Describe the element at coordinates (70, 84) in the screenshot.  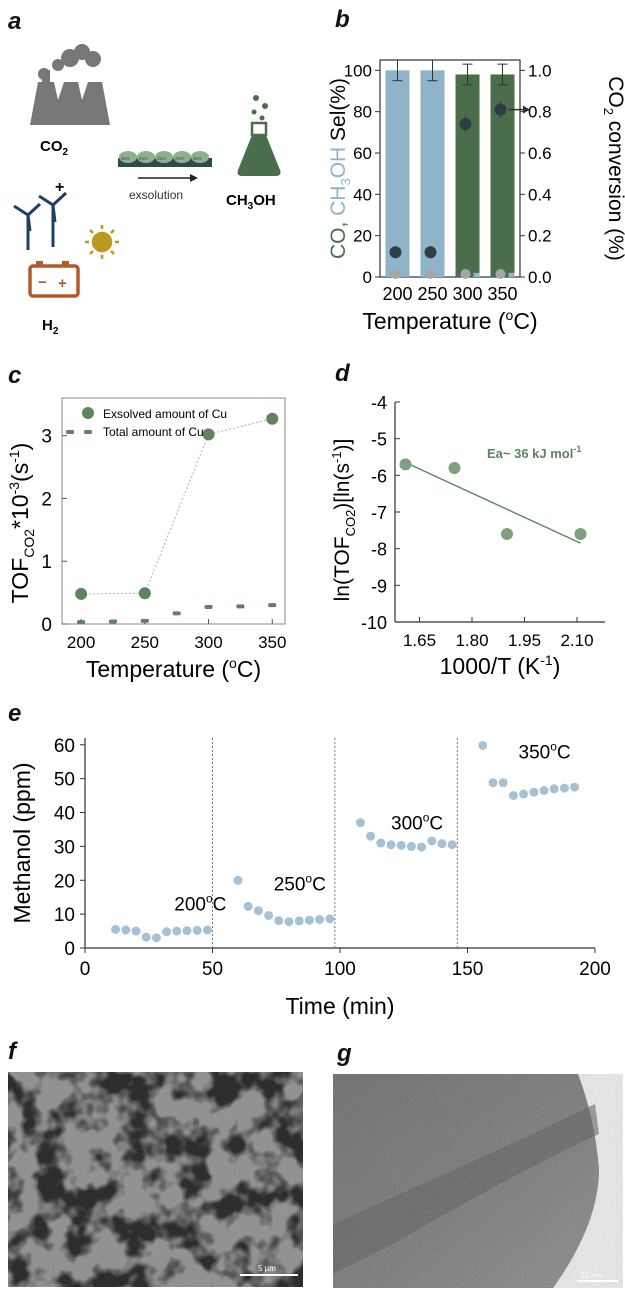
I see `factory-icon` at that location.